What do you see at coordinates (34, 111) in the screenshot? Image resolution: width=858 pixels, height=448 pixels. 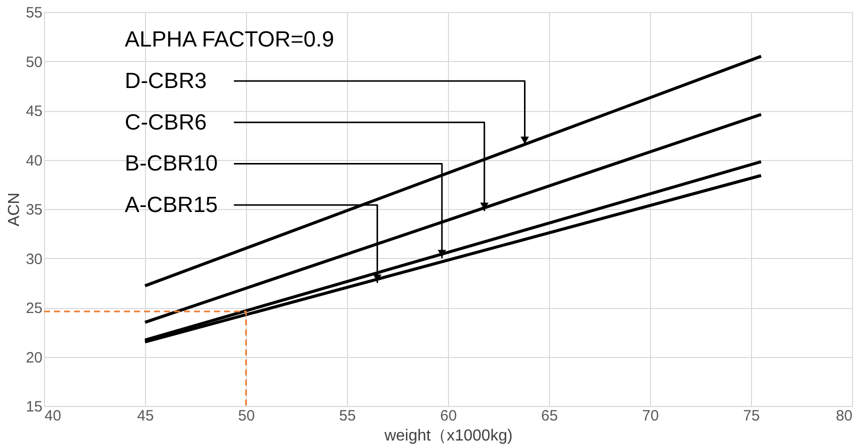 I see `y-tick-label: 45` at bounding box center [34, 111].